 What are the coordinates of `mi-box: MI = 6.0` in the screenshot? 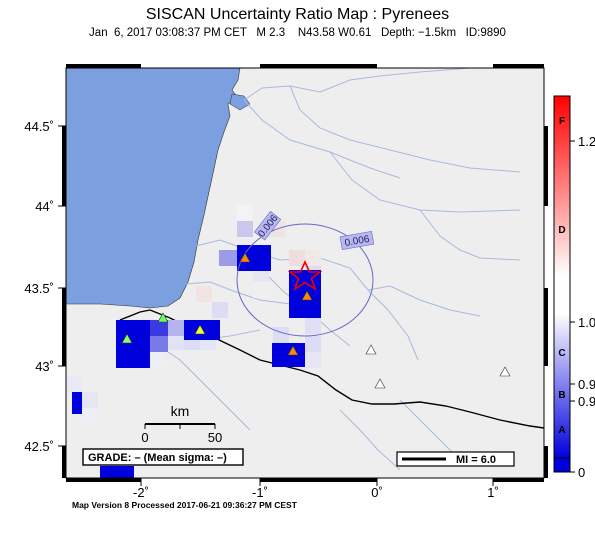 It's located at (455, 459).